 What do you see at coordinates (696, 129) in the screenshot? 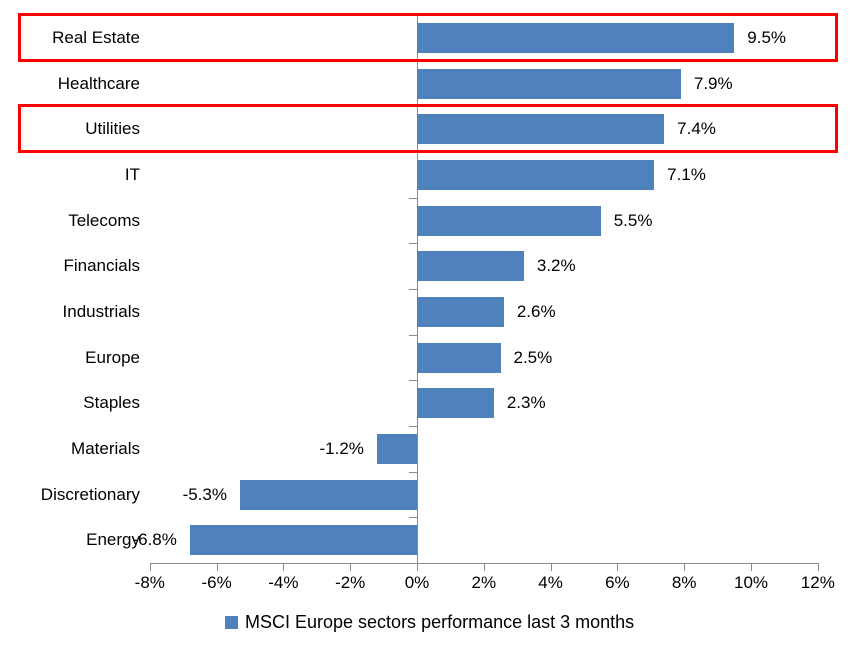
I see `bar-value-label: 7.4%` at bounding box center [696, 129].